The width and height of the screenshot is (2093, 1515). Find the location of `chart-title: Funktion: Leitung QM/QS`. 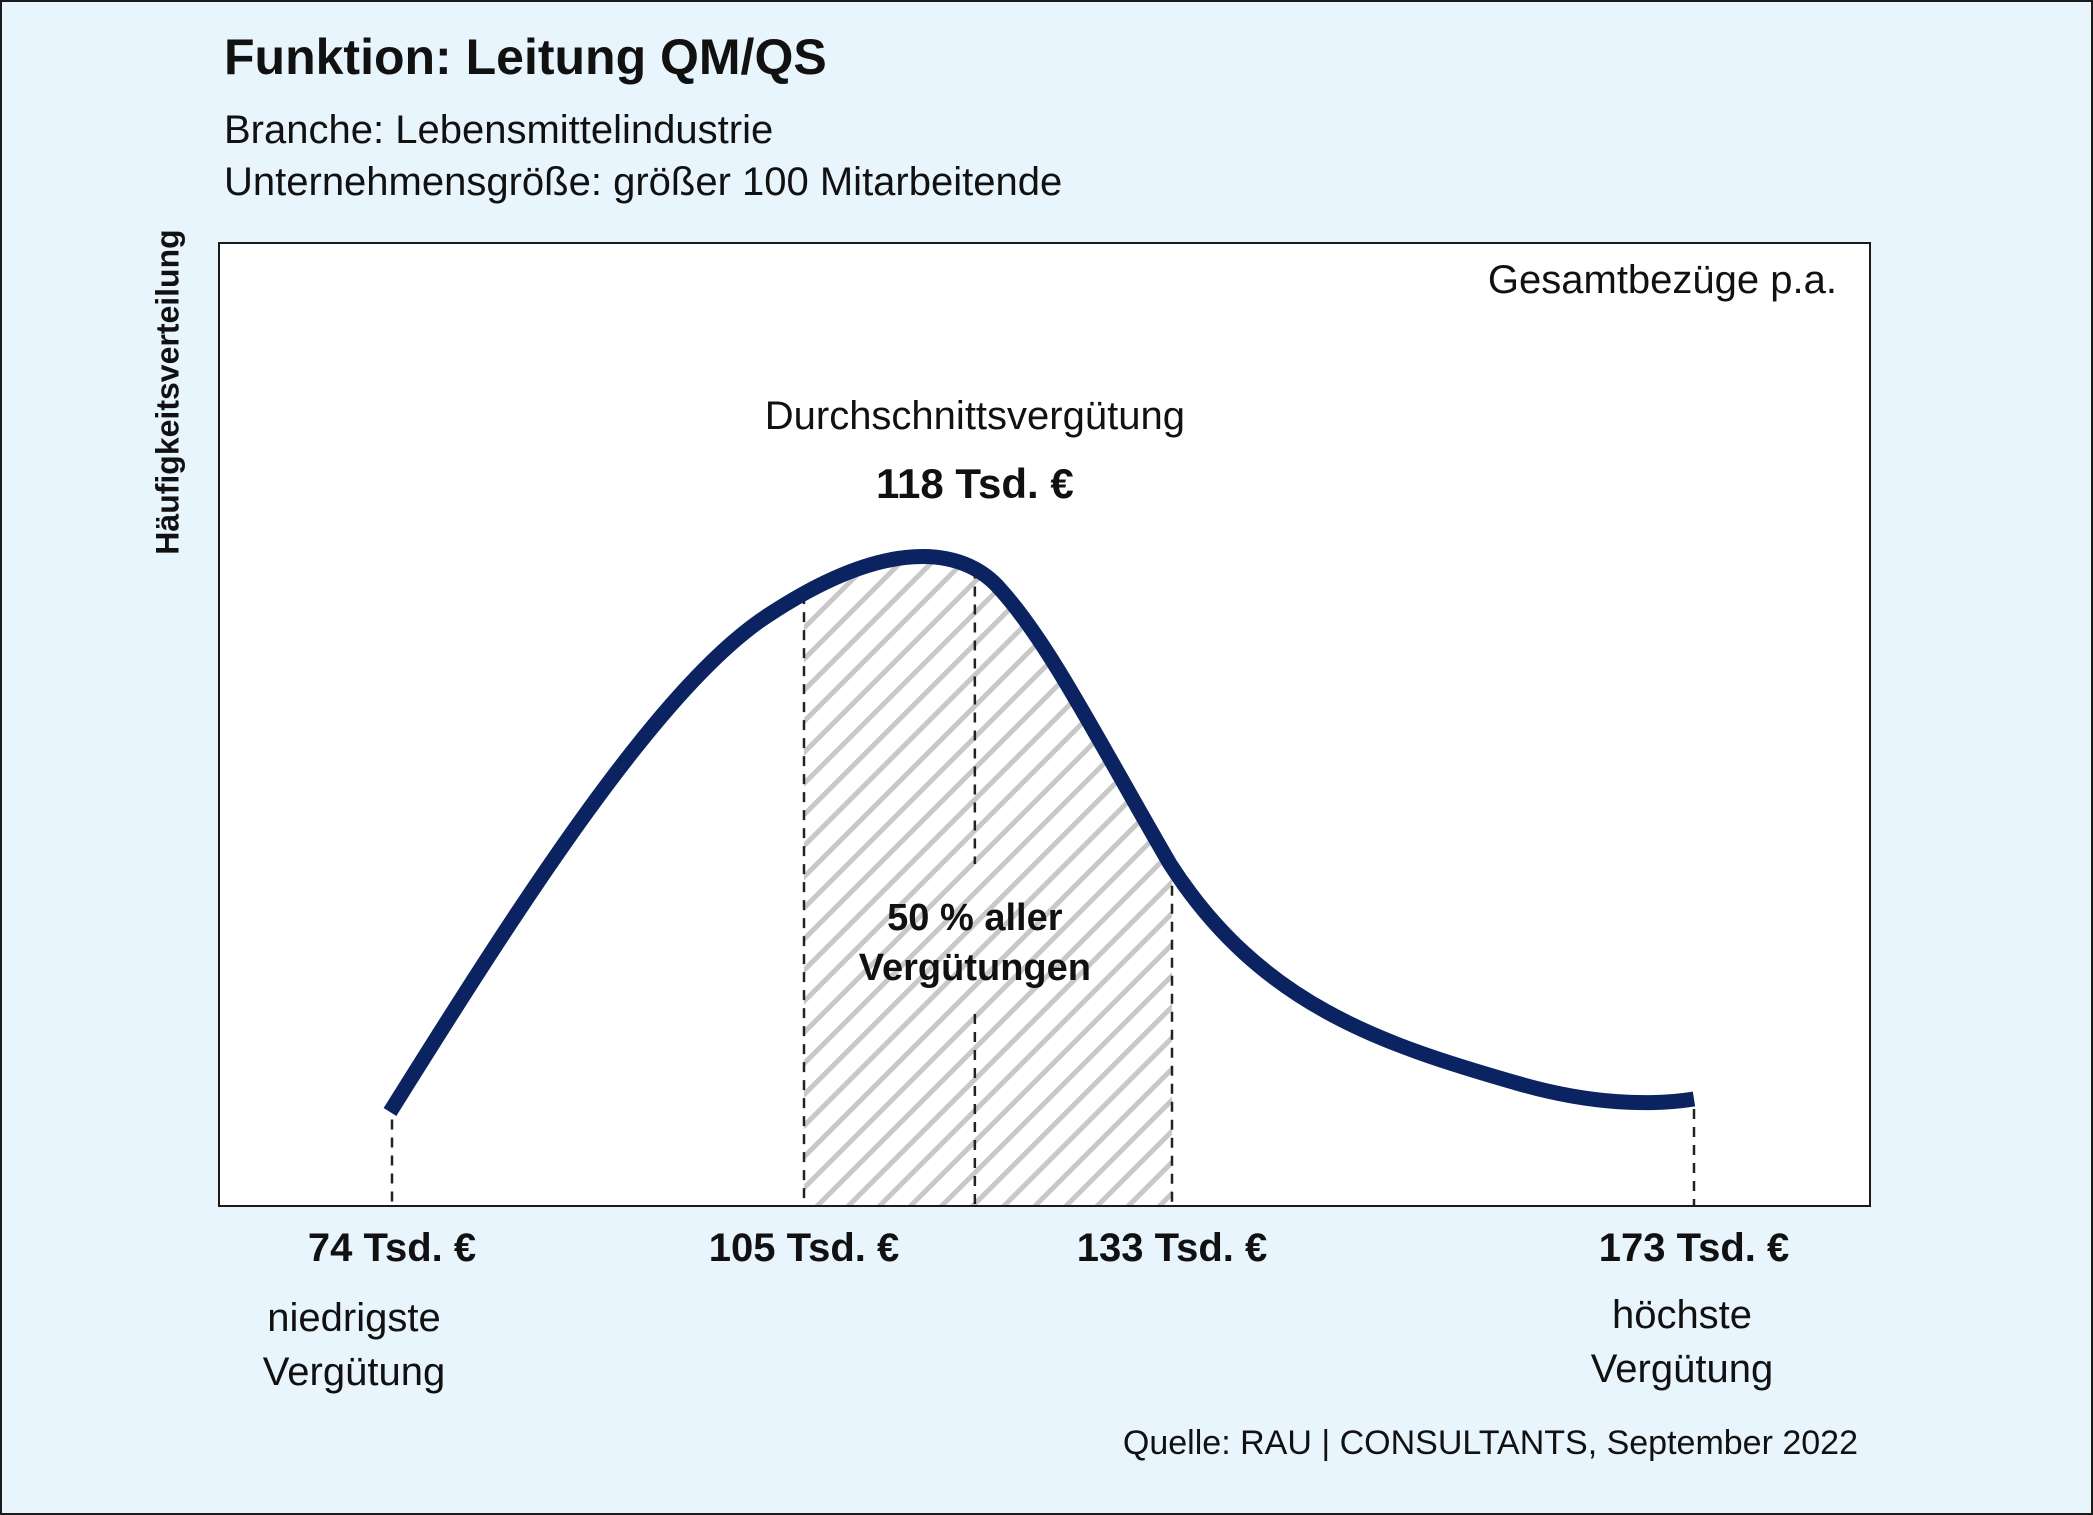

chart-title: Funktion: Leitung QM/QS is located at coordinates (525, 57).